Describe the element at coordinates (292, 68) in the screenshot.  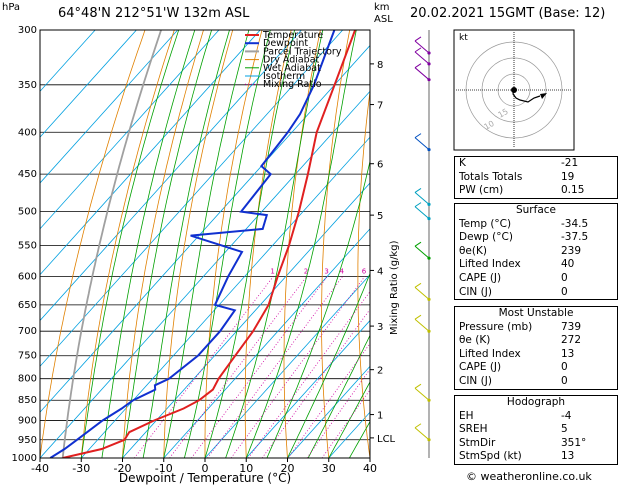
I see `legend-label: Wet Adiabat` at that location.